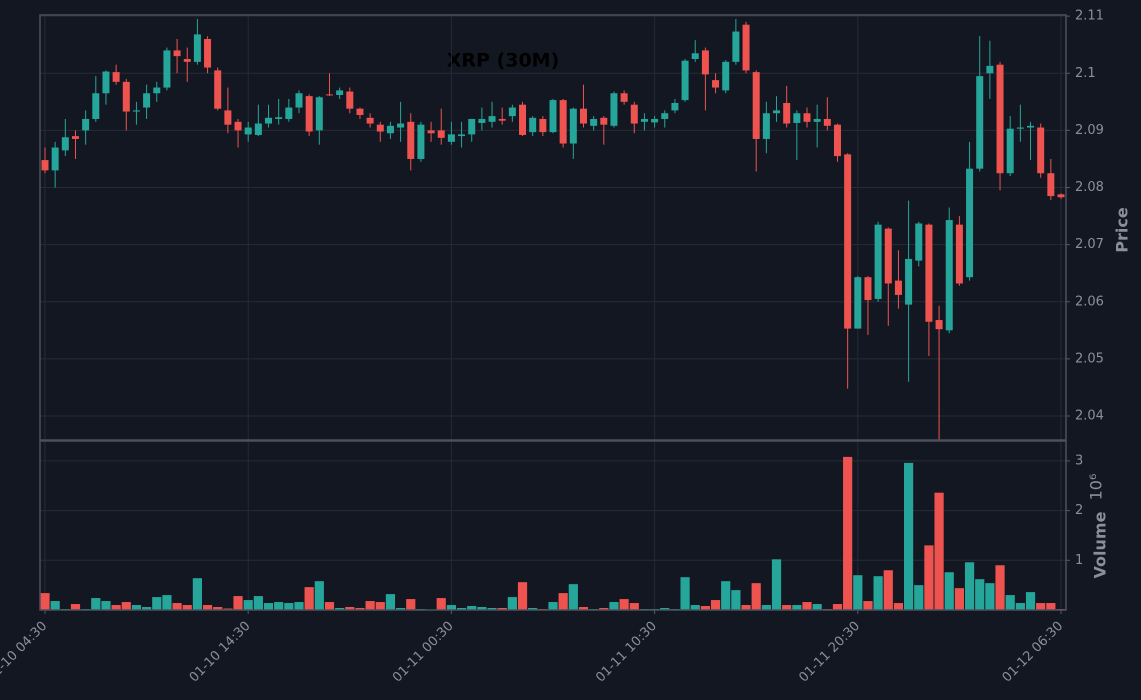  I want to click on y-tick-label: 2.1, so click(1085, 73).